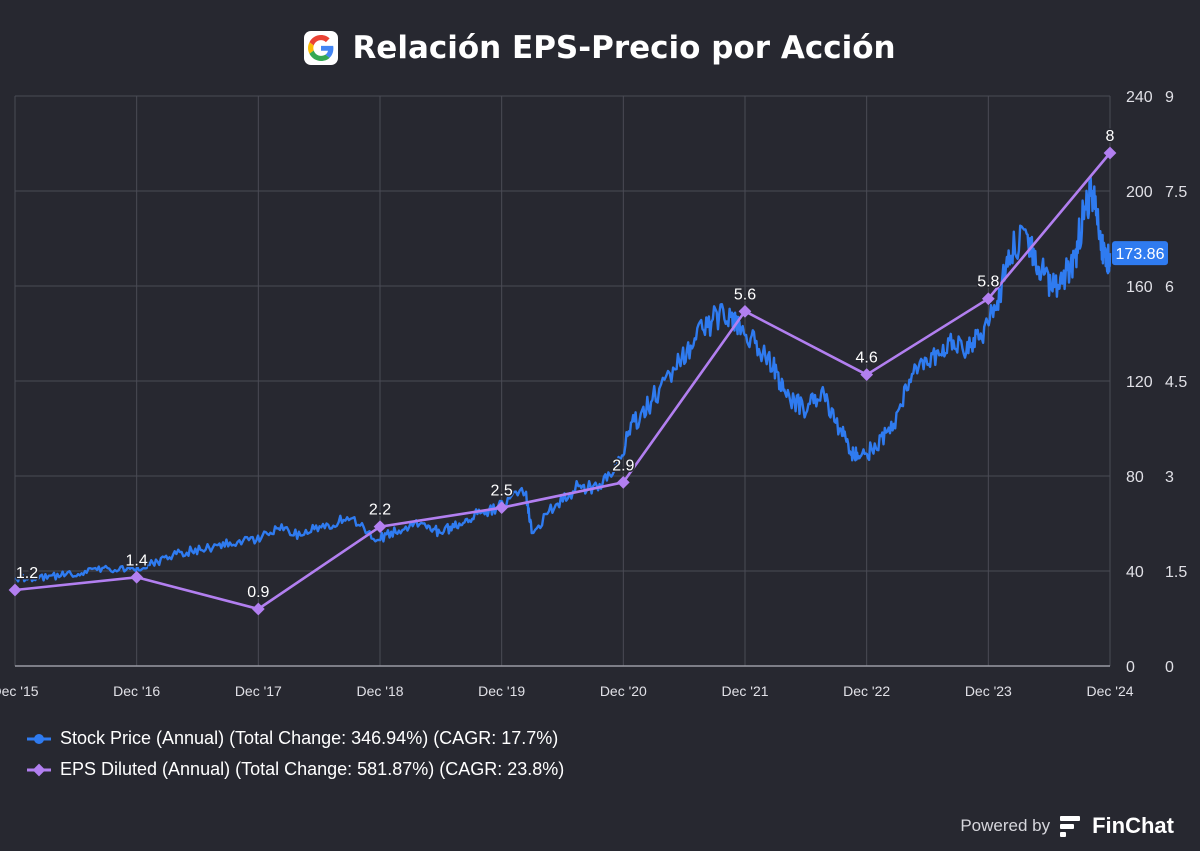  What do you see at coordinates (19, 691) in the screenshot?
I see `x-tick-Dec-15: Dec '15` at bounding box center [19, 691].